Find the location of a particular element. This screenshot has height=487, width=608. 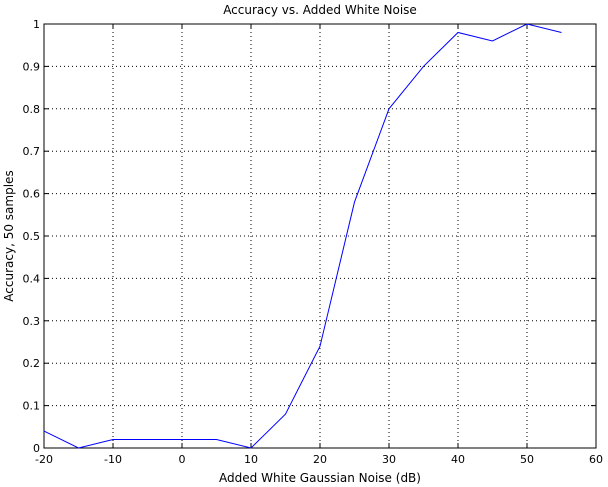

x-tick-labels: -20 -10 0 10 20 30 40 50 60 is located at coordinates (319, 459).